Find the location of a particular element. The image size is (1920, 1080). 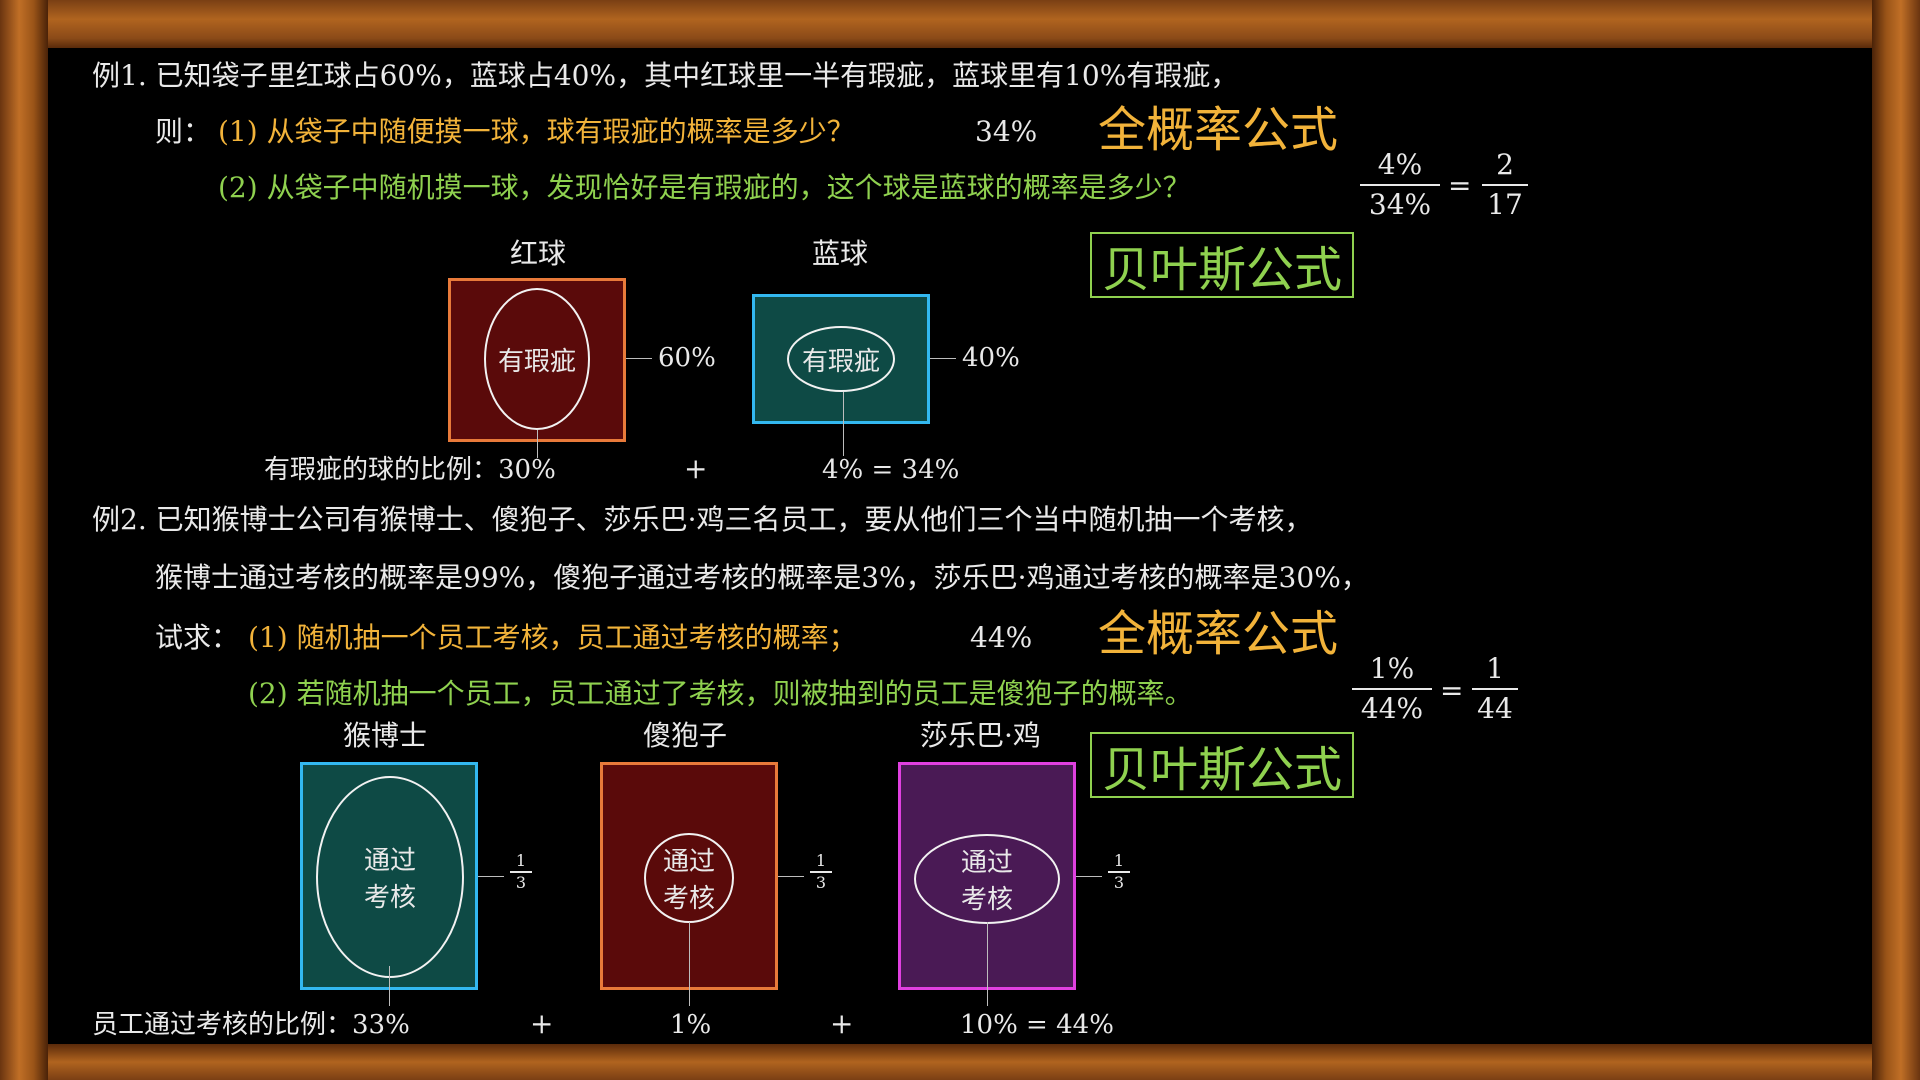

frame-right is located at coordinates (1896, 540).